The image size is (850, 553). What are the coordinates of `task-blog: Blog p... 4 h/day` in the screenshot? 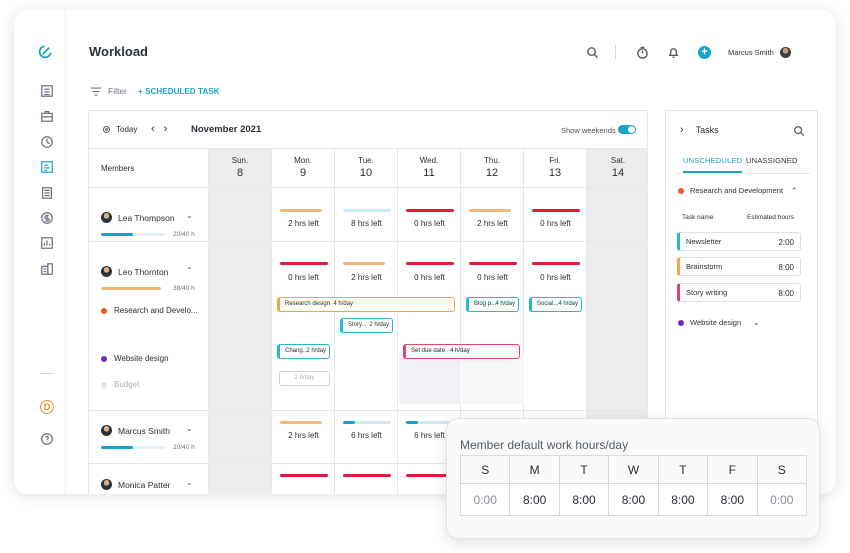 It's located at (492, 304).